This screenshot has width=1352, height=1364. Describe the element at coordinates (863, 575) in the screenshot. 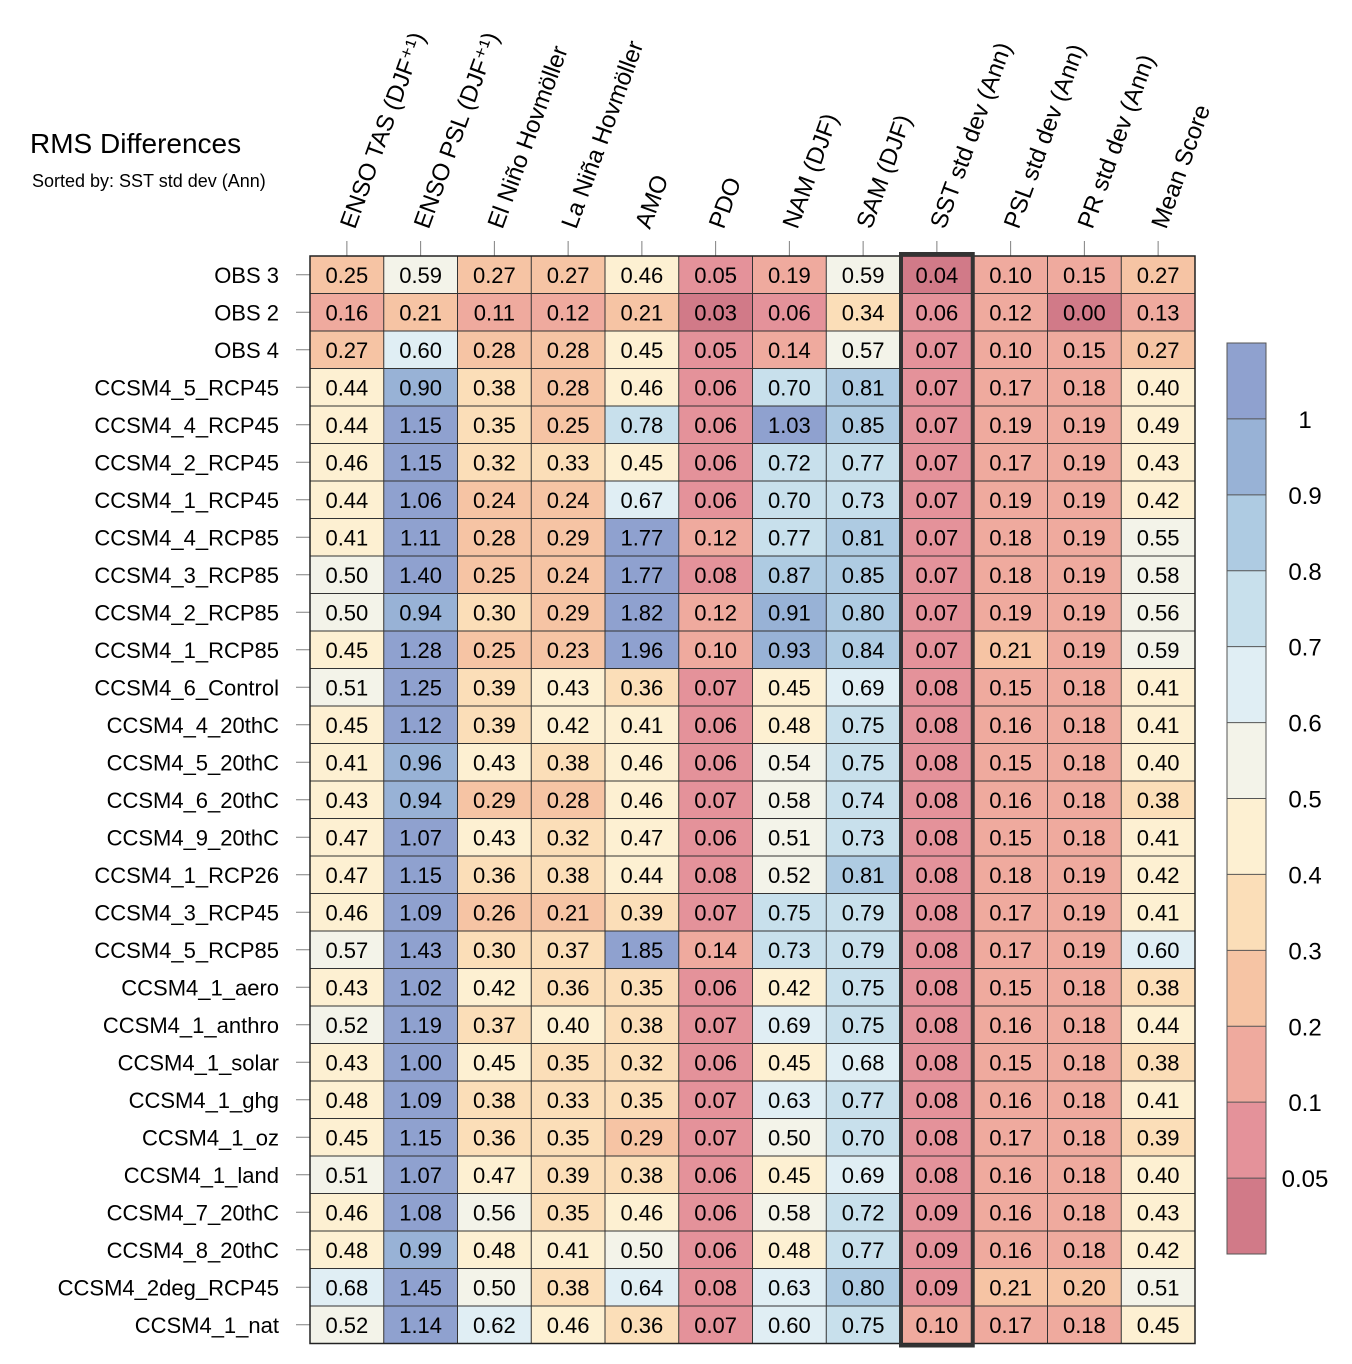

I see `cell-value: 0.85` at that location.